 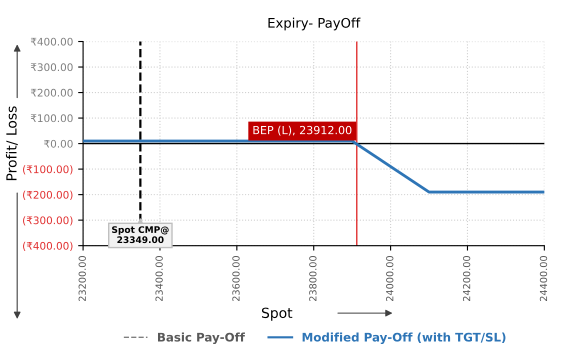 What do you see at coordinates (390, 279) in the screenshot?
I see `x-tick-label: 24000.00` at bounding box center [390, 279].